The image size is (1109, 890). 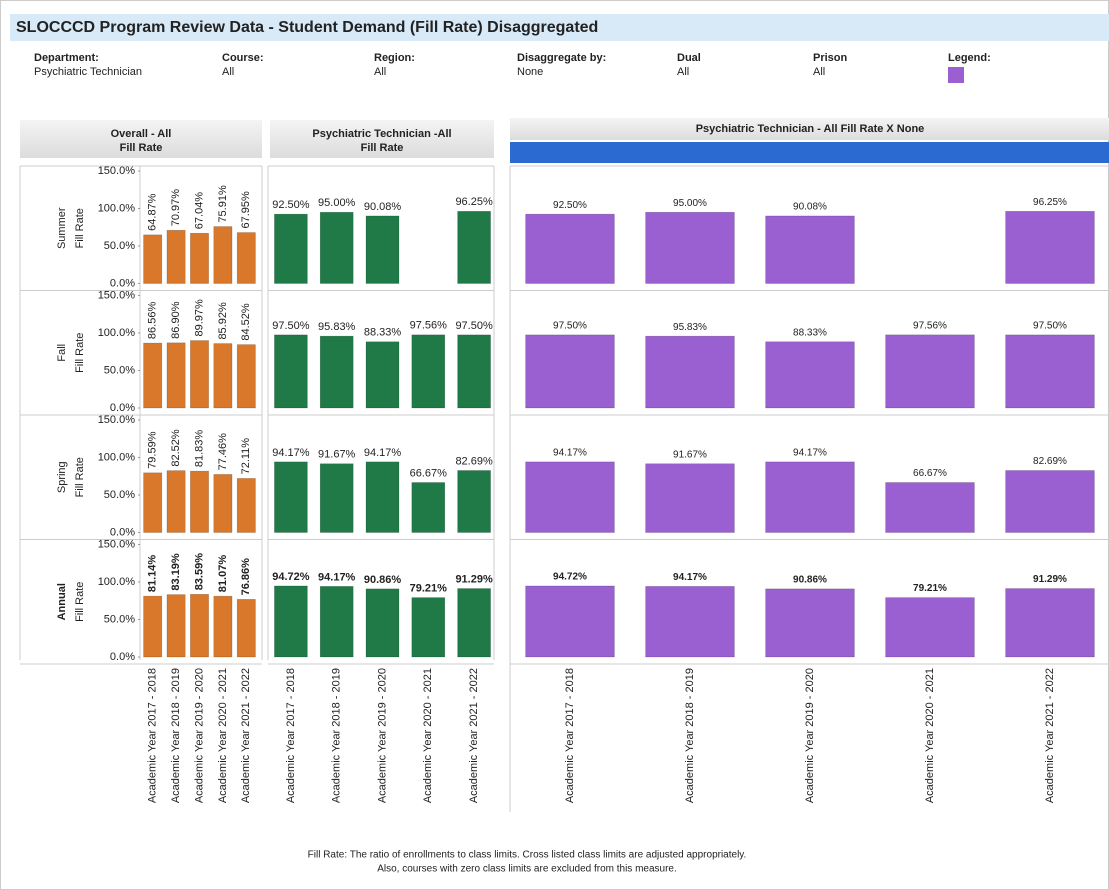 I want to click on value-label: 76.86%, so click(x=246, y=577).